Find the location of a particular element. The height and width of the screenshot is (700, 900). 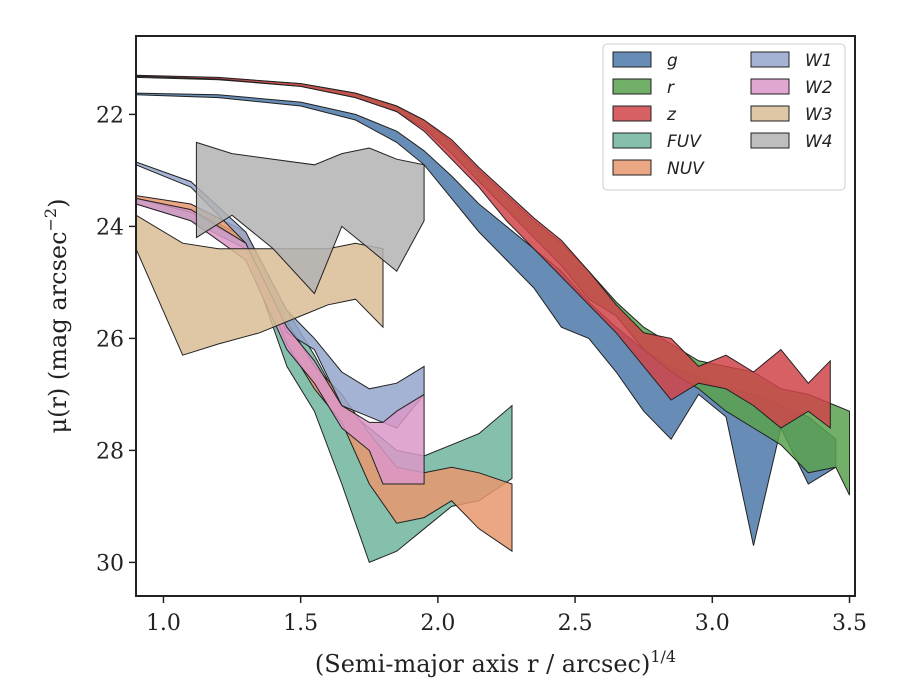

legend-label-w3: W3 is located at coordinates (819, 115).